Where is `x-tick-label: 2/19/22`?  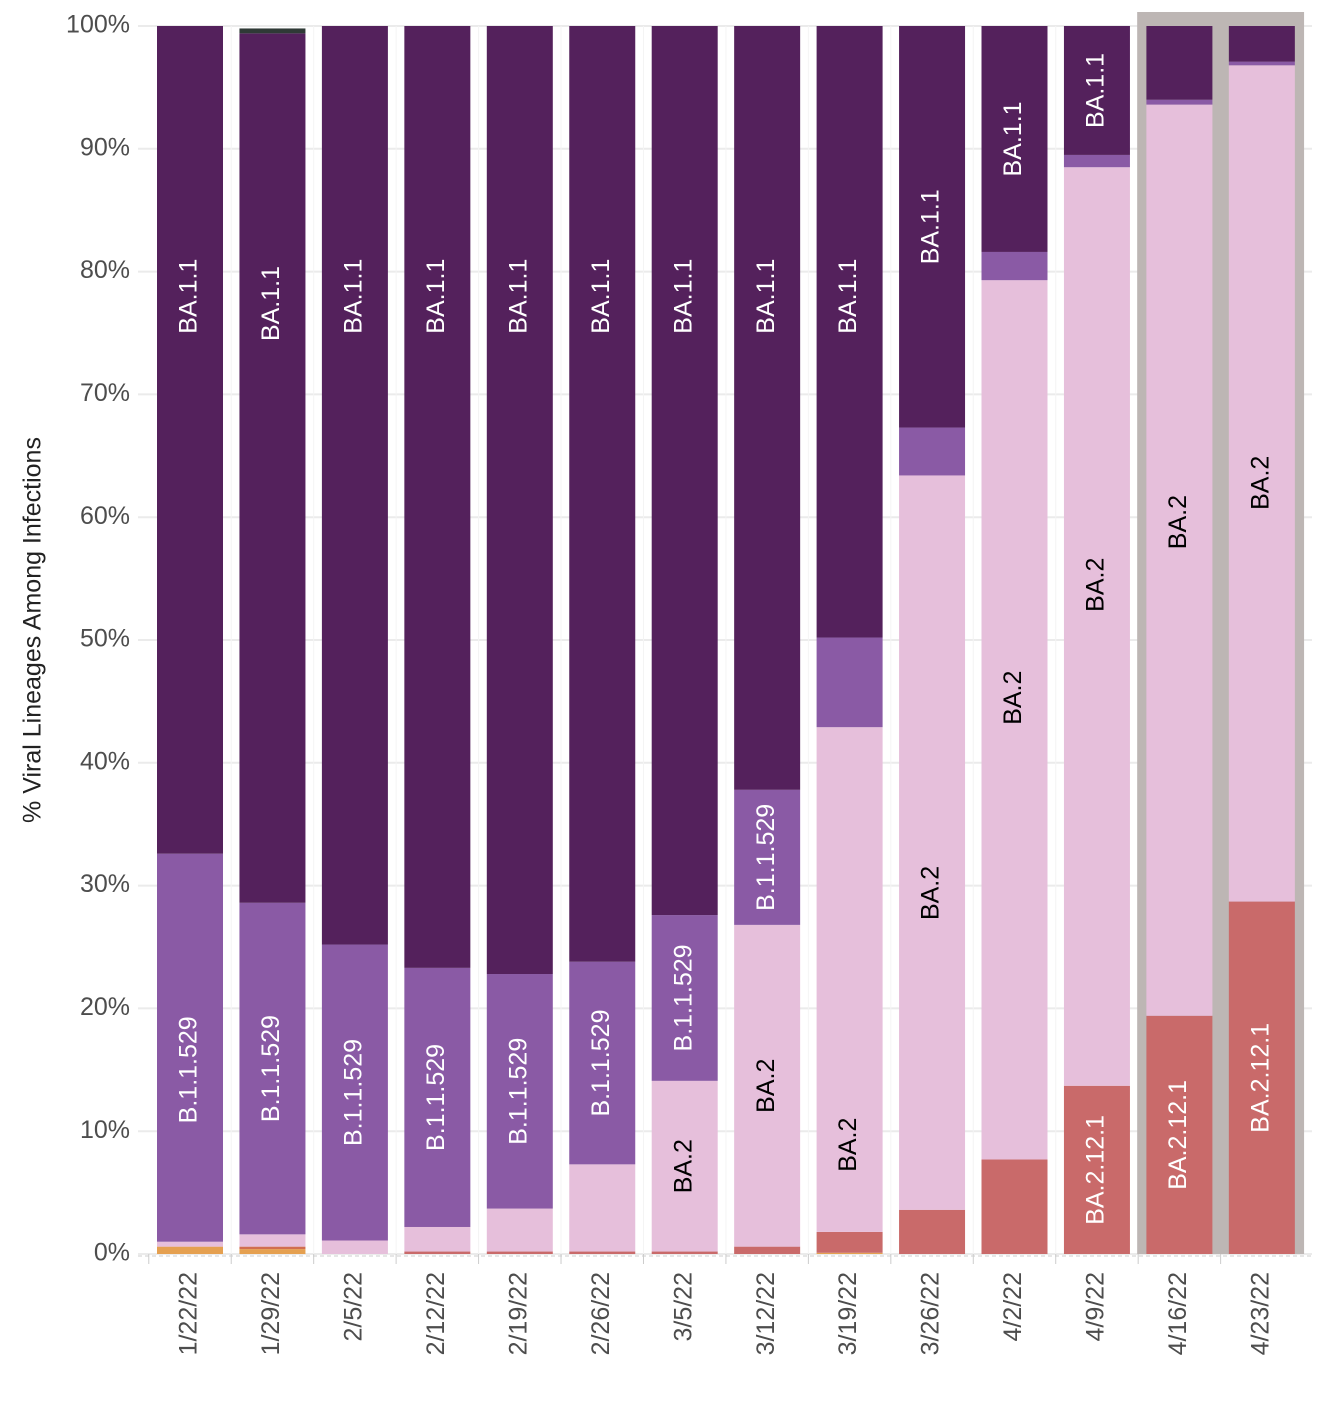
x-tick-label: 2/19/22 is located at coordinates (518, 1313).